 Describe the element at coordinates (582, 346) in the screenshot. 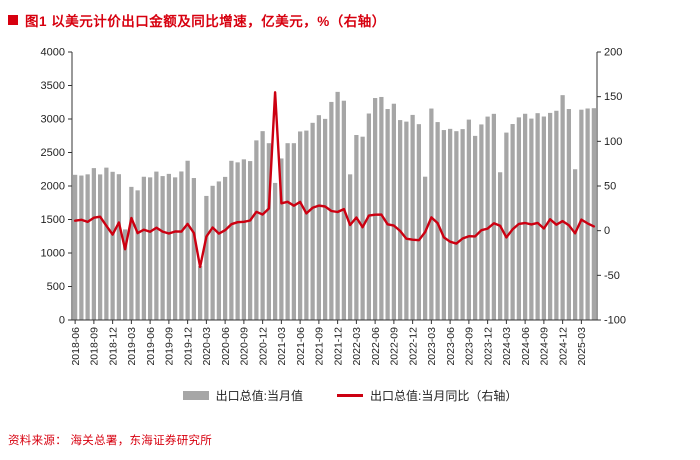

I see `svg-text: 2025-03` at that location.